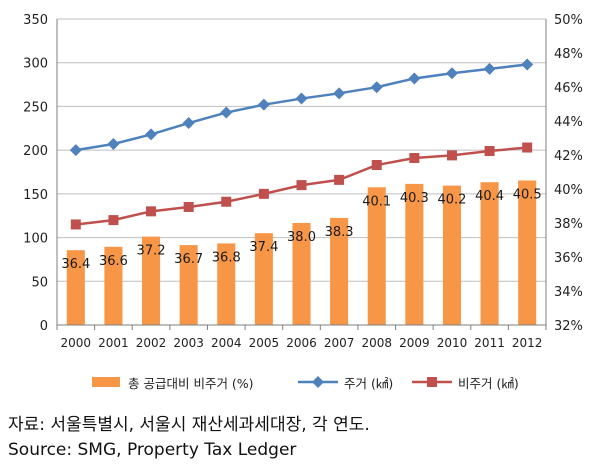  Describe the element at coordinates (35, 20) in the screenshot. I see `left-axis-tick-label: 350` at that location.